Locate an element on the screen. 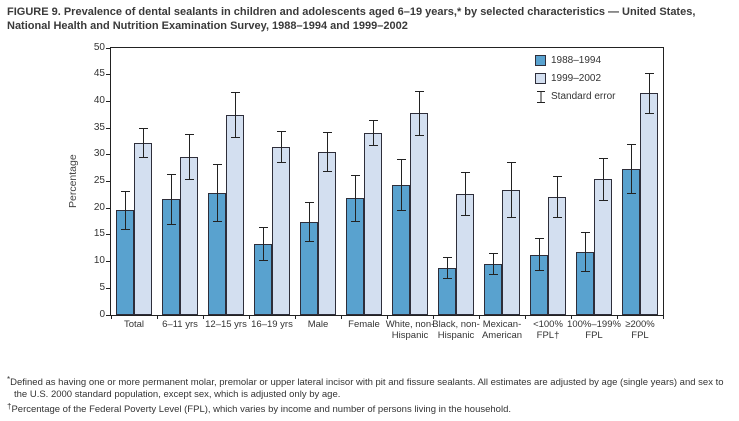  y-axis-tick-label: 30 is located at coordinates (99, 154).